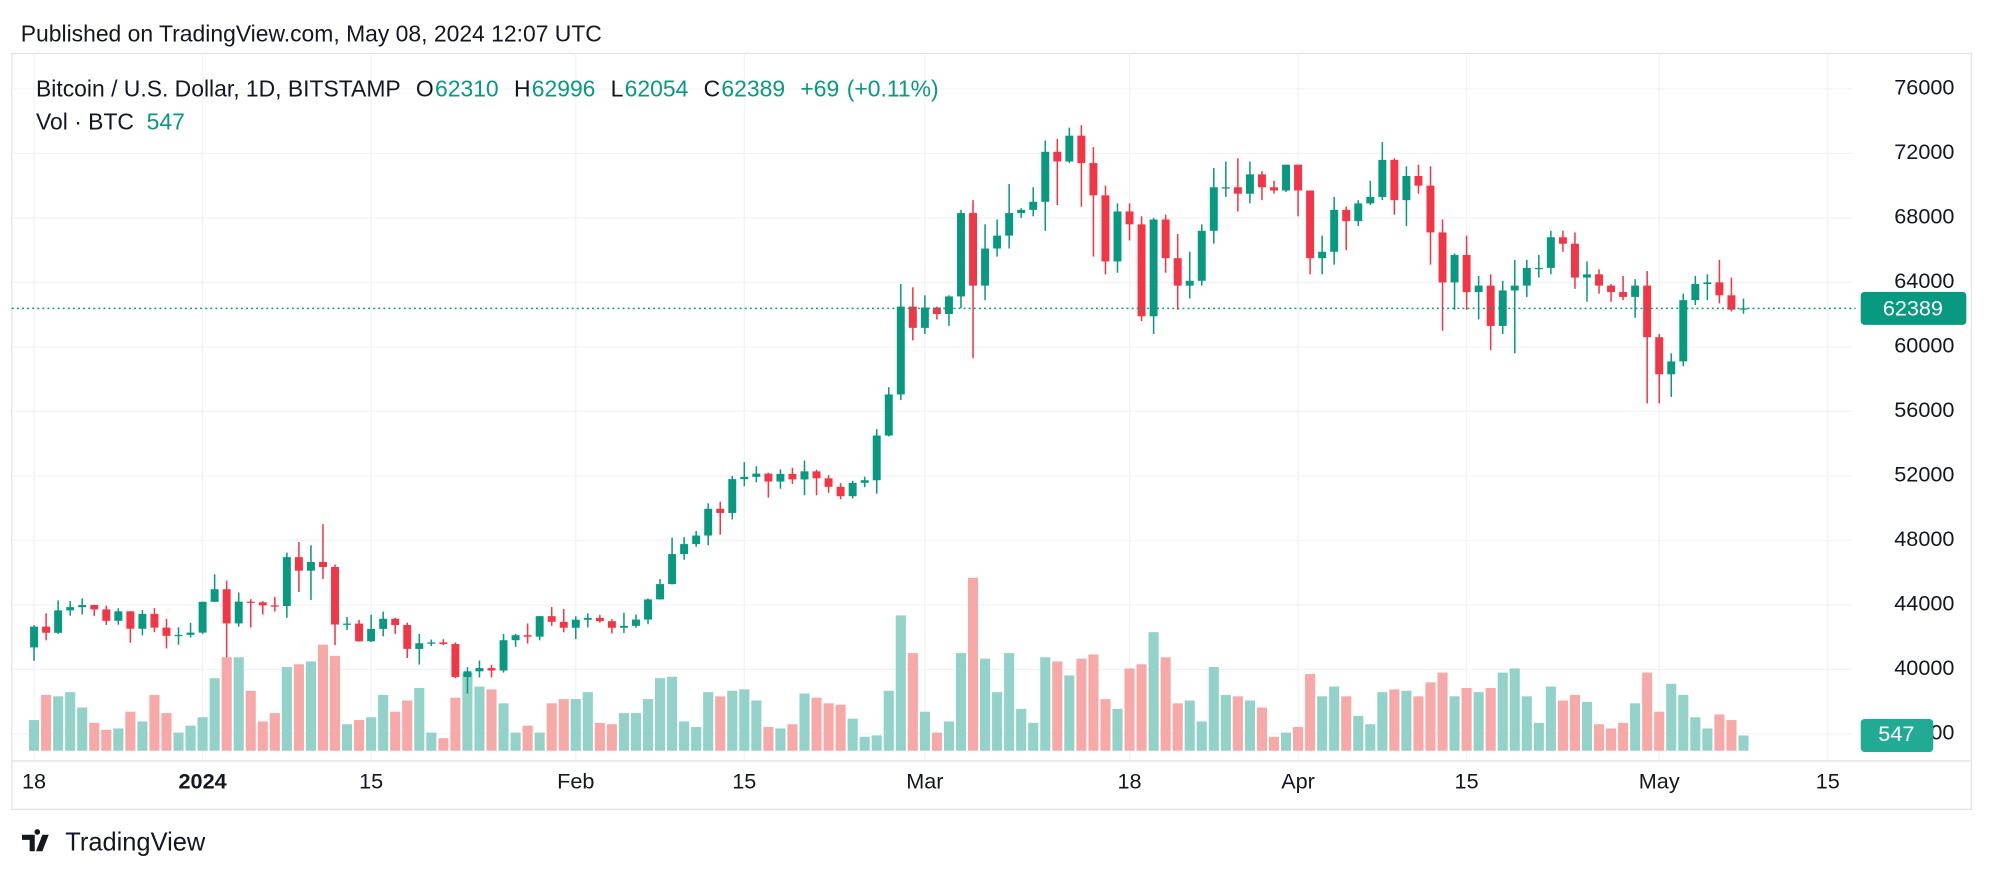 The height and width of the screenshot is (878, 1996). I want to click on legend-title: Bitcoin / U.S. Dollar, 1D, BITSTAMP, so click(218, 88).